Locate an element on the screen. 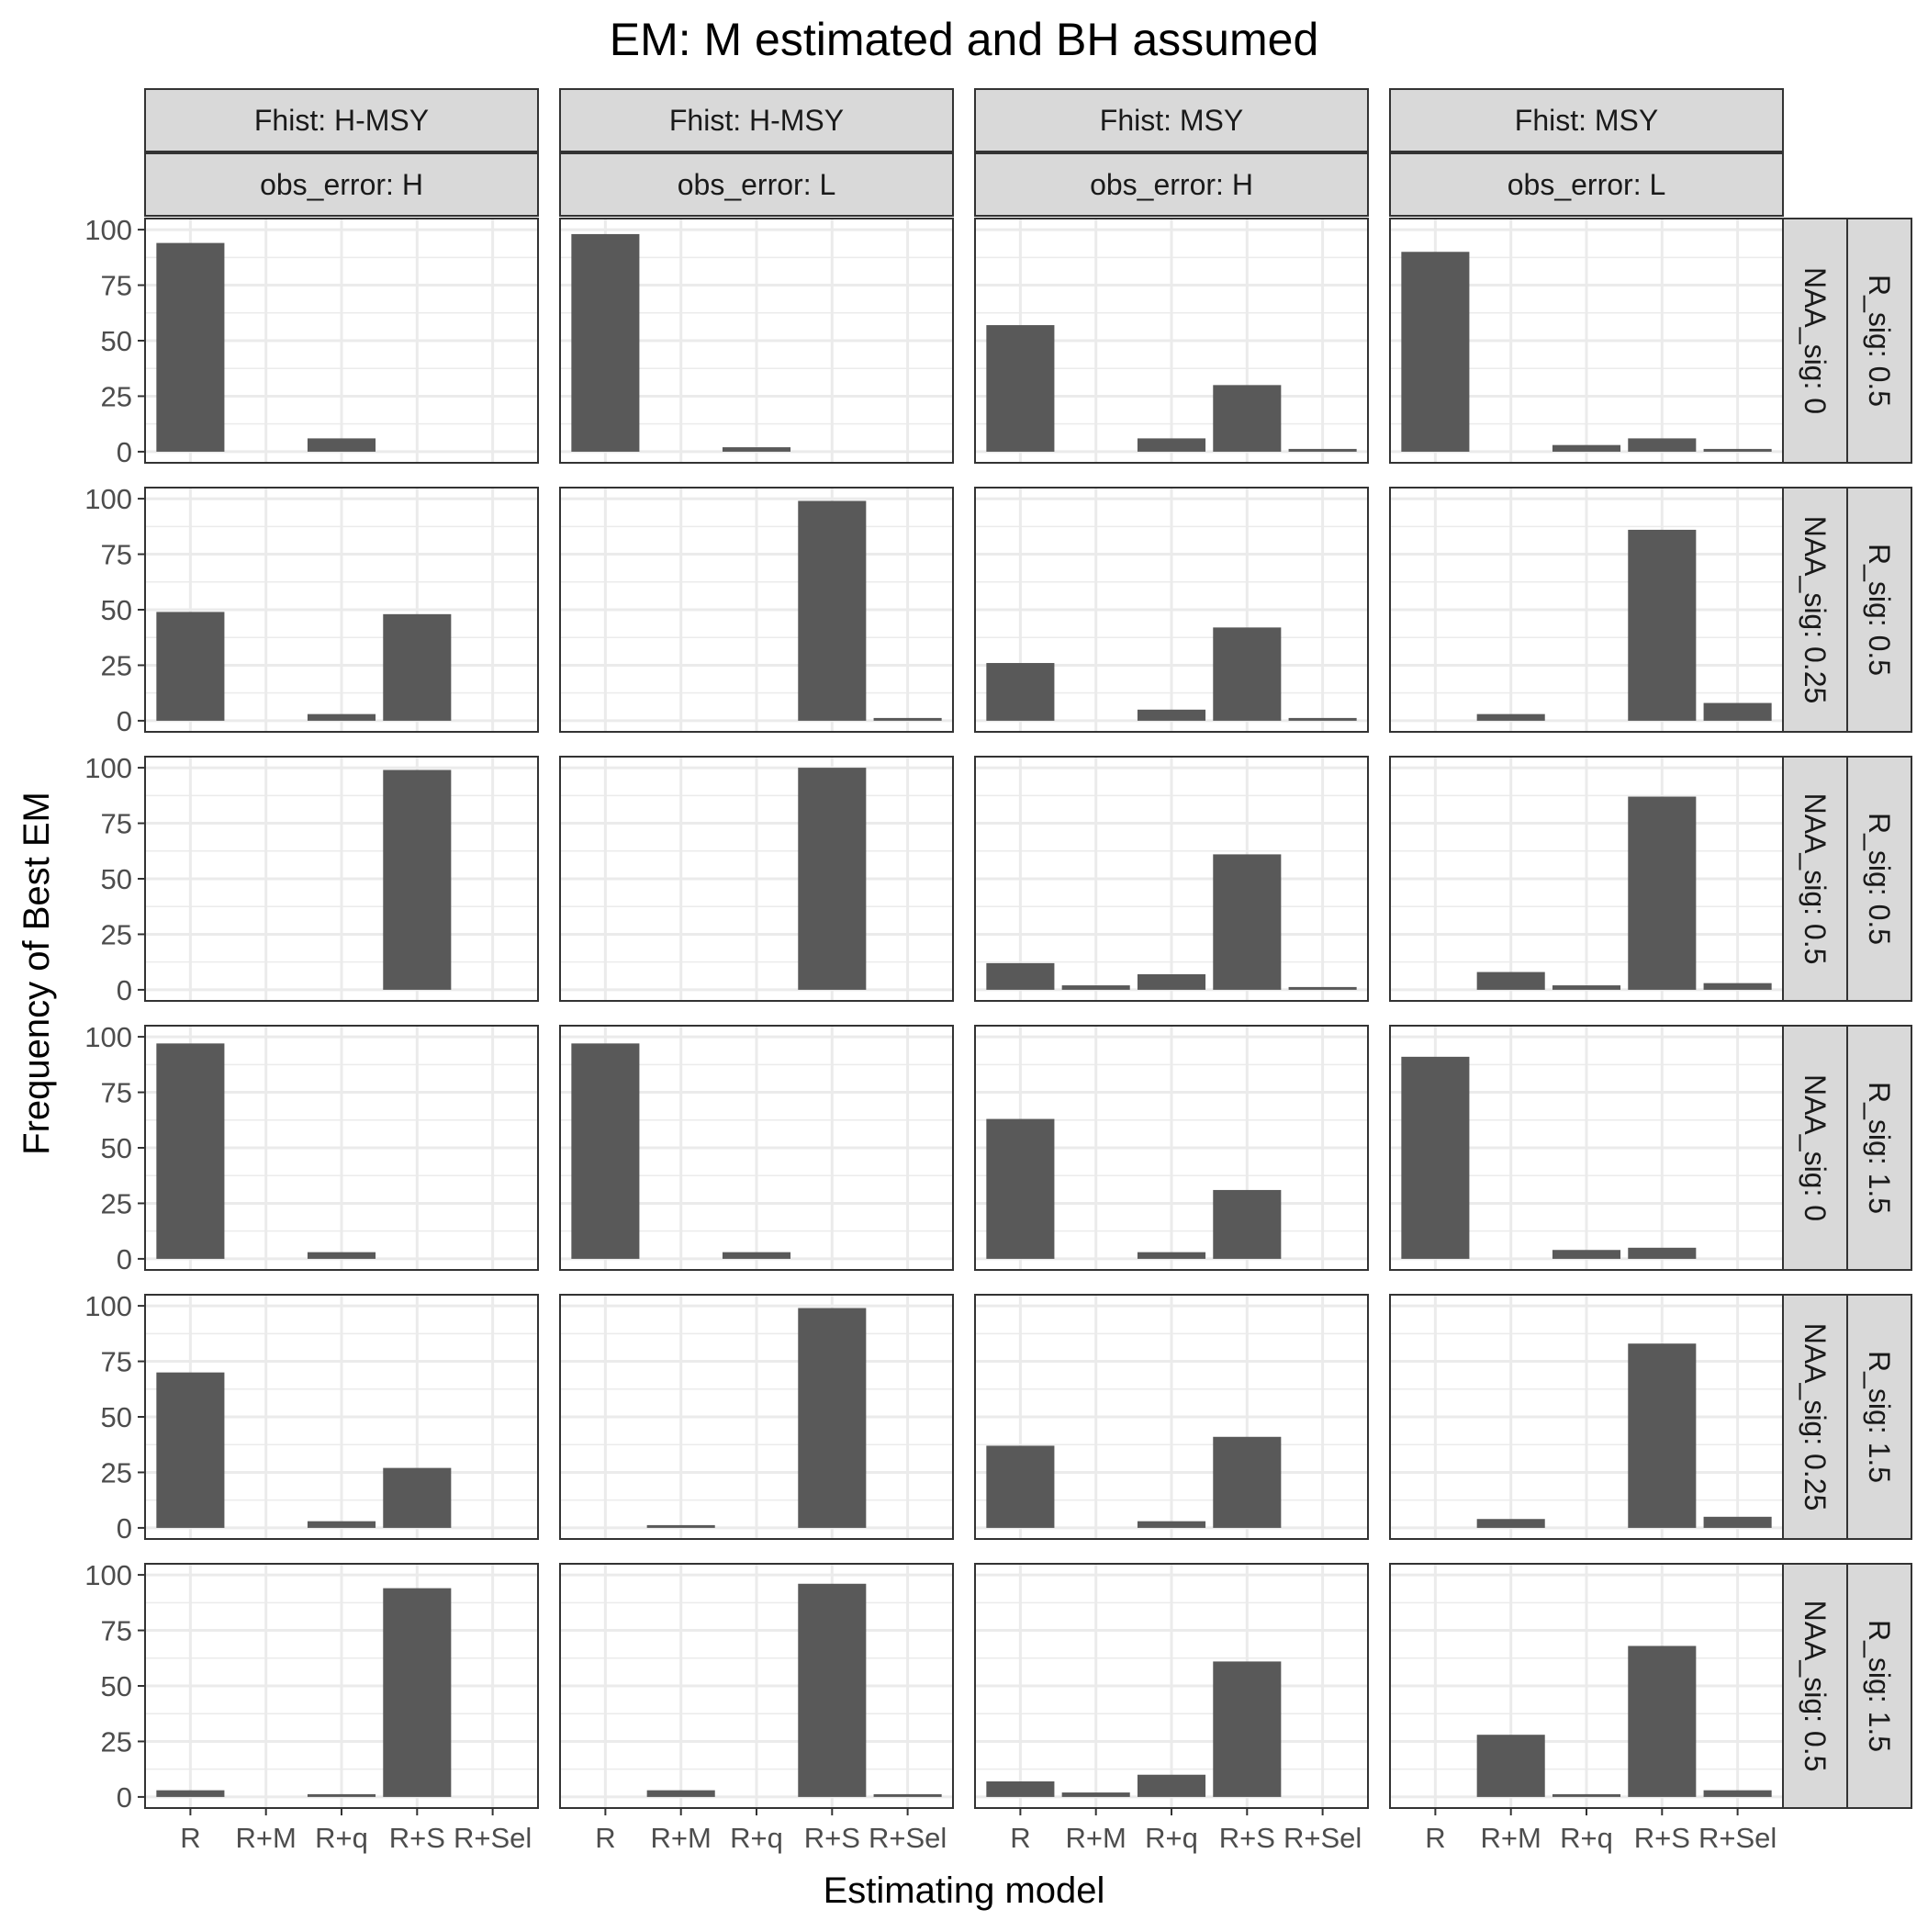  facet-panel-r4-c2 is located at coordinates (756, 1148).